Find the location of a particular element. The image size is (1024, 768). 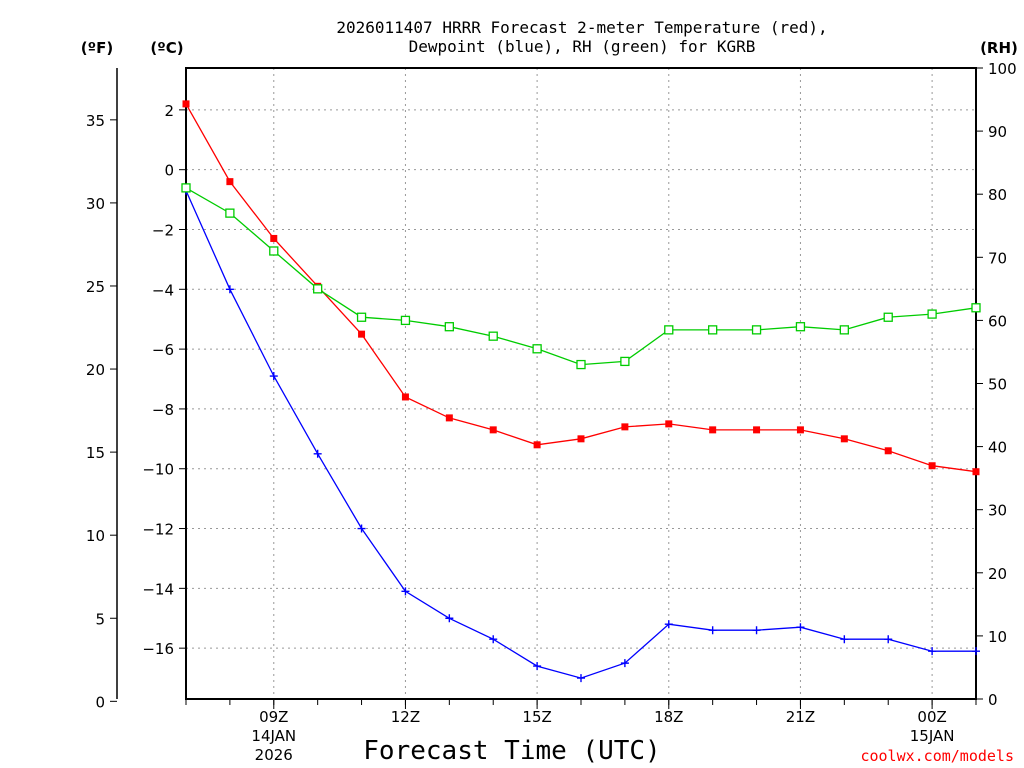

rh-tick-label: 50 is located at coordinates (997, 385).